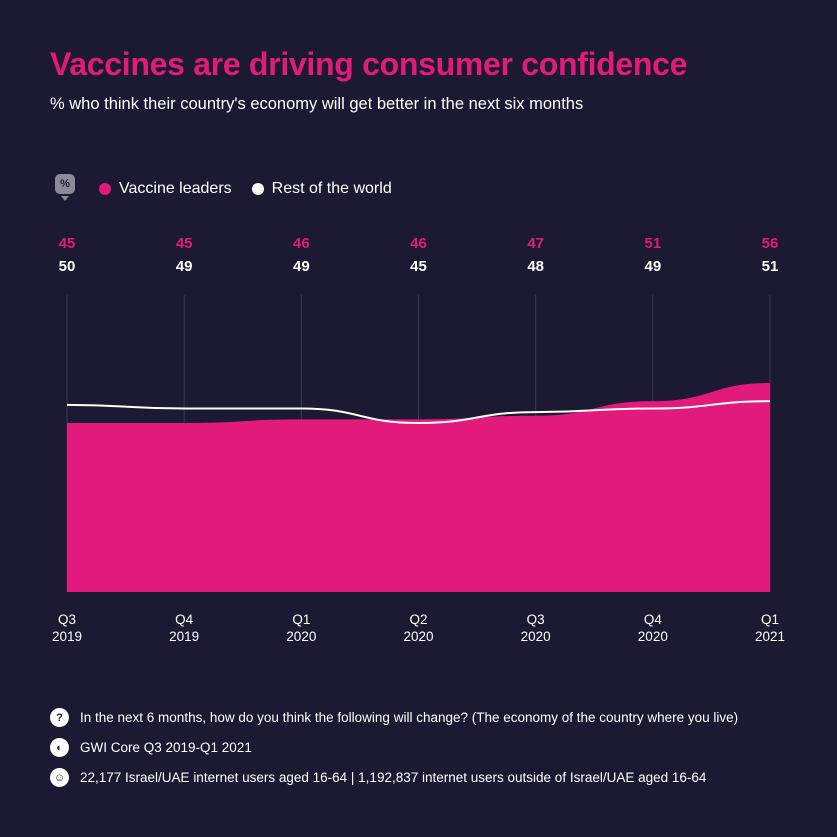  What do you see at coordinates (184, 243) in the screenshot?
I see `data-label-vaccine-leaders-1: 45` at bounding box center [184, 243].